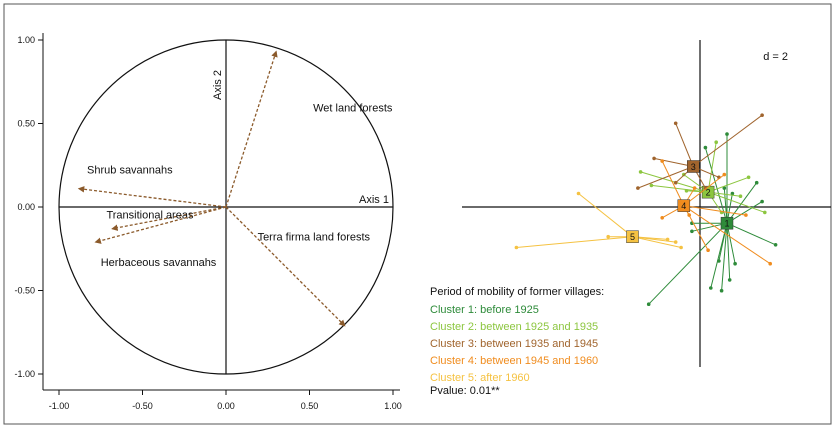 Image resolution: width=835 pixels, height=428 pixels. I want to click on legend-entry: Cluster 2: between 1925 and 1935, so click(514, 327).